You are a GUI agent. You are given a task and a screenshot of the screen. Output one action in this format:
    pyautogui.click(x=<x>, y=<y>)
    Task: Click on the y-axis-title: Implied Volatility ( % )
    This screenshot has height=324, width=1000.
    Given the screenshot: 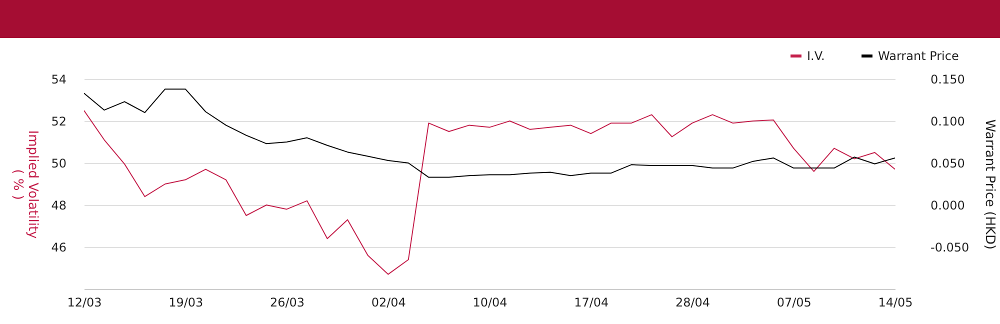 What is the action you would take?
    pyautogui.click(x=25, y=185)
    